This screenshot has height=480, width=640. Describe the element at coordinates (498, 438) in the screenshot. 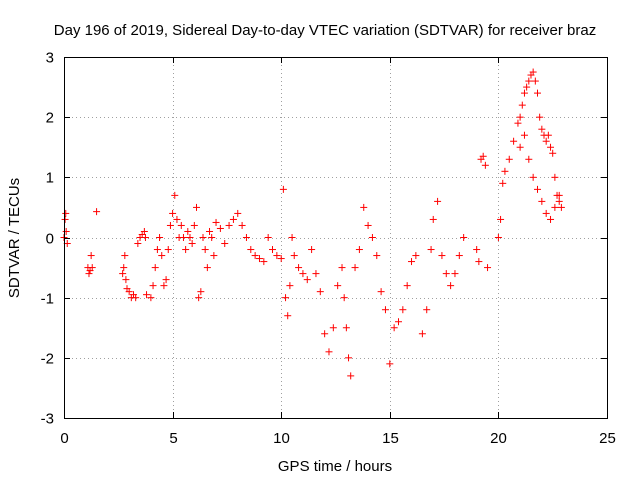

I see `x-tick-label: 20` at that location.